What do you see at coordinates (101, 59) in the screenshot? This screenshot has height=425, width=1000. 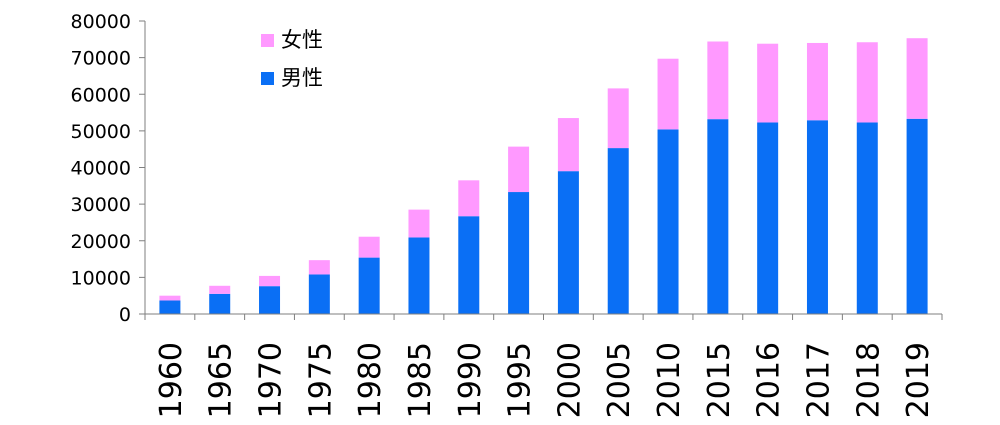 I see `y-tick-label: 70000` at bounding box center [101, 59].